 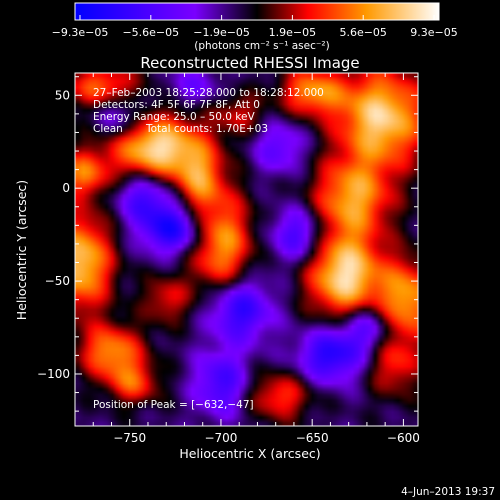 I want to click on chart-title: Reconstructed RHESSI Image, so click(x=249, y=63).